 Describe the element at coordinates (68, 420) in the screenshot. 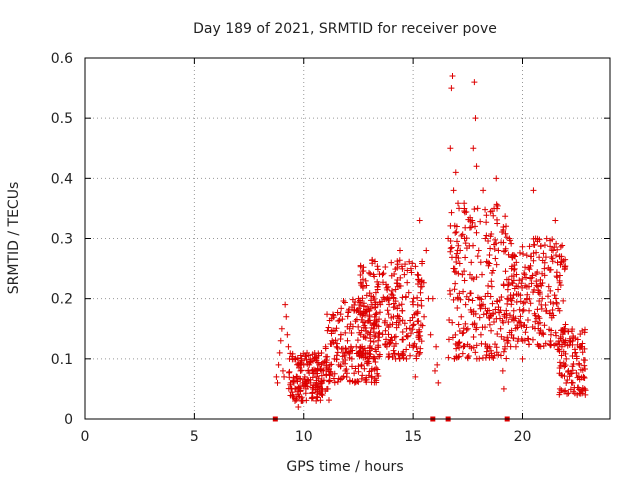

I see `y-tick-label: 0` at that location.